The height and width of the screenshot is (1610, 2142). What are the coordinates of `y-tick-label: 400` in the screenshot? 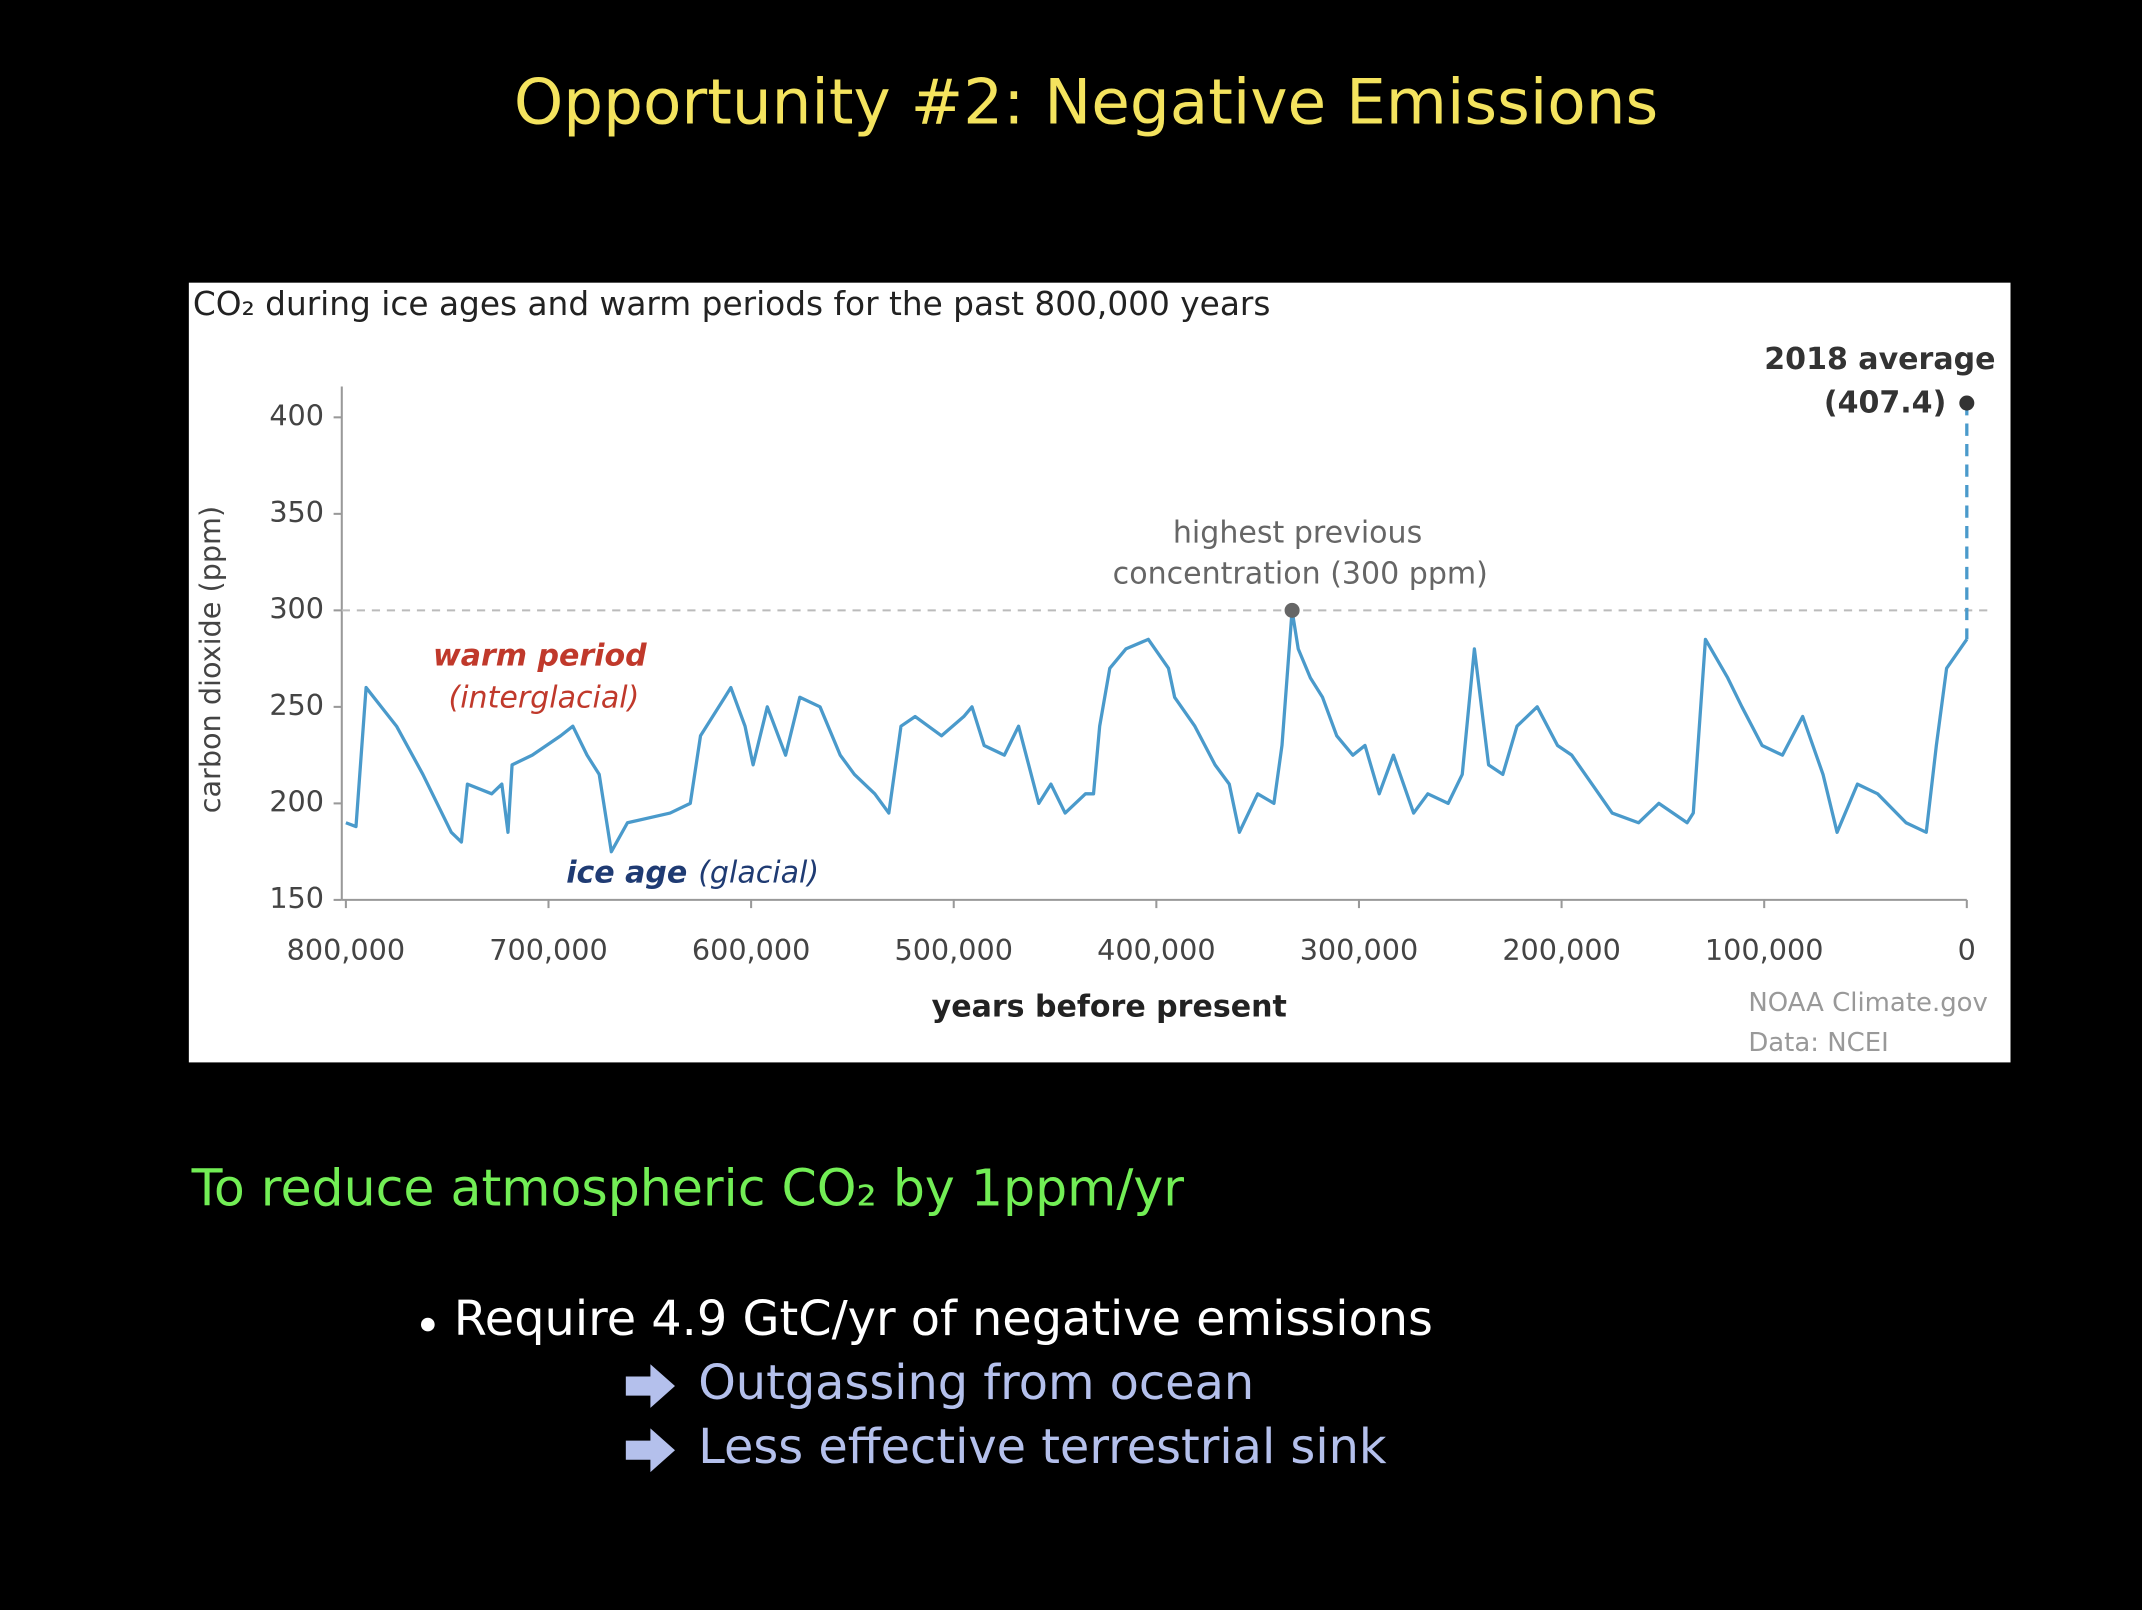 It's located at (296, 415).